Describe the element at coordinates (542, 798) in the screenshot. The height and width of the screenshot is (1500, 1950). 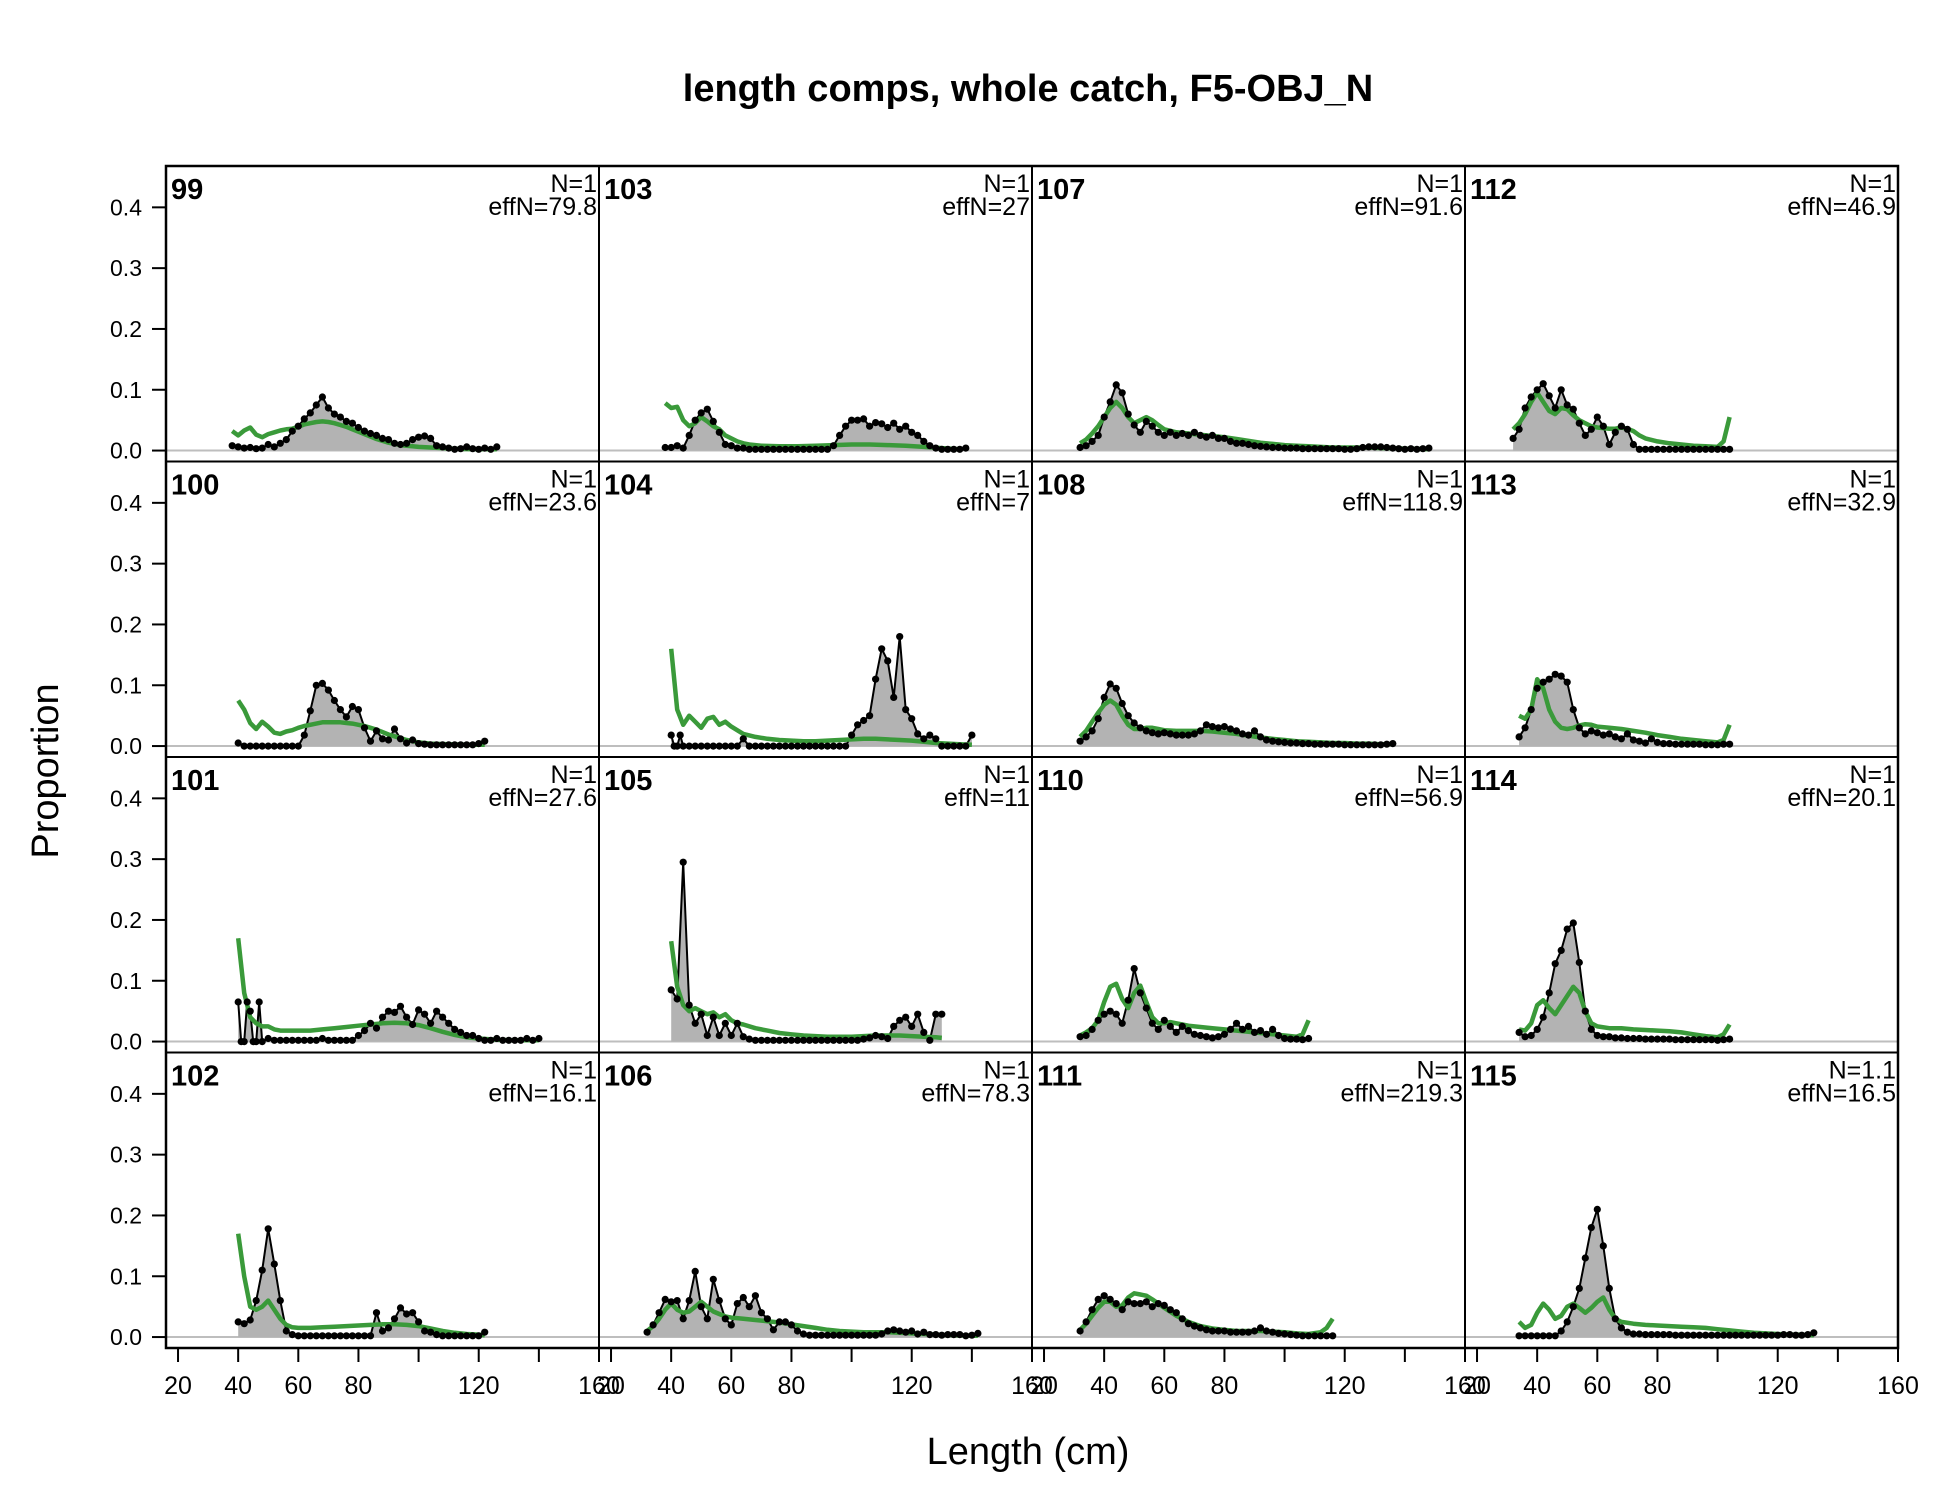
I see `panel-effn: effN=27.6` at that location.